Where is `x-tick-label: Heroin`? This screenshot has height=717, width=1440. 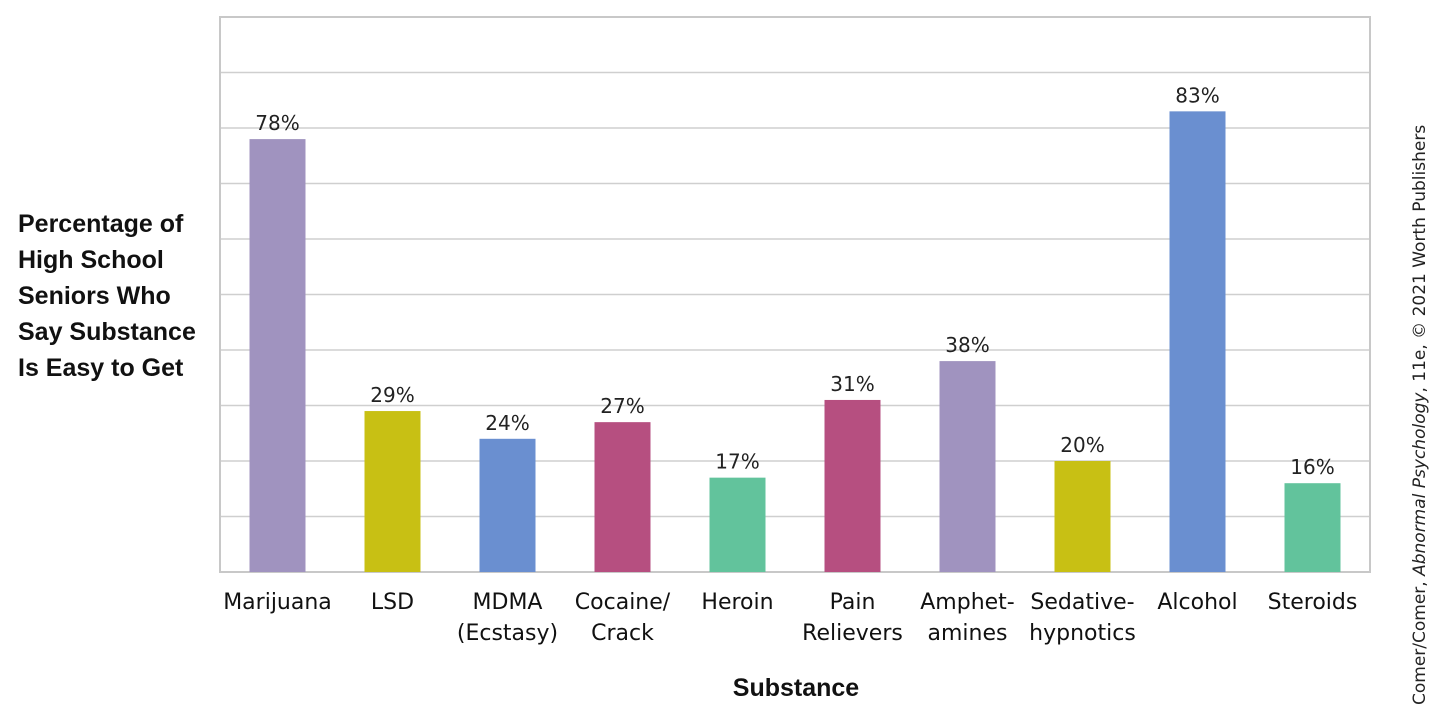 x-tick-label: Heroin is located at coordinates (737, 602).